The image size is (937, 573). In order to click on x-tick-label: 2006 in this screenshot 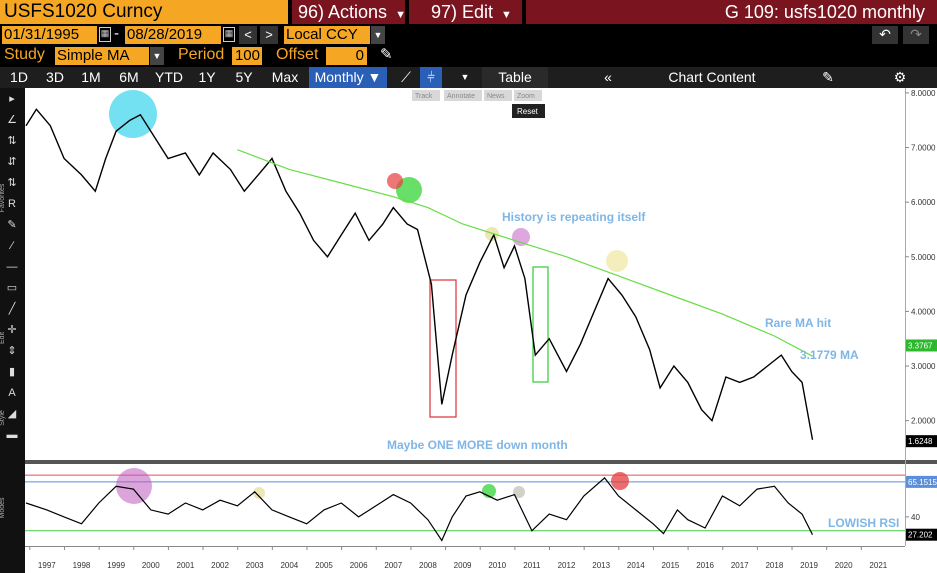, I will do `click(359, 565)`.